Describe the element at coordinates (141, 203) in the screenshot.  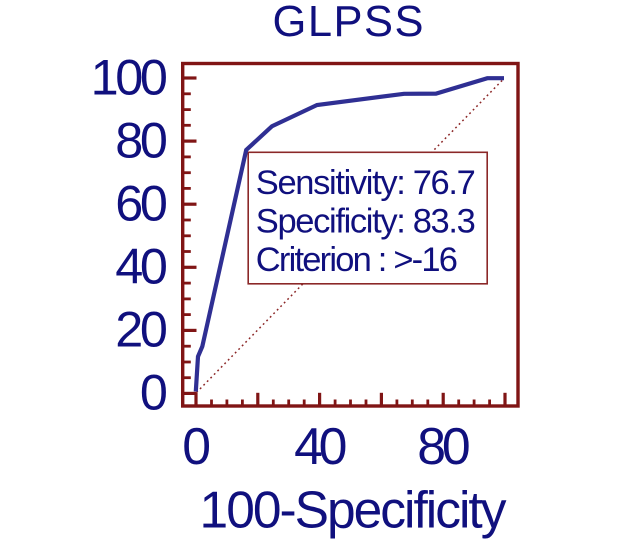
I see `svg-text: 60` at that location.